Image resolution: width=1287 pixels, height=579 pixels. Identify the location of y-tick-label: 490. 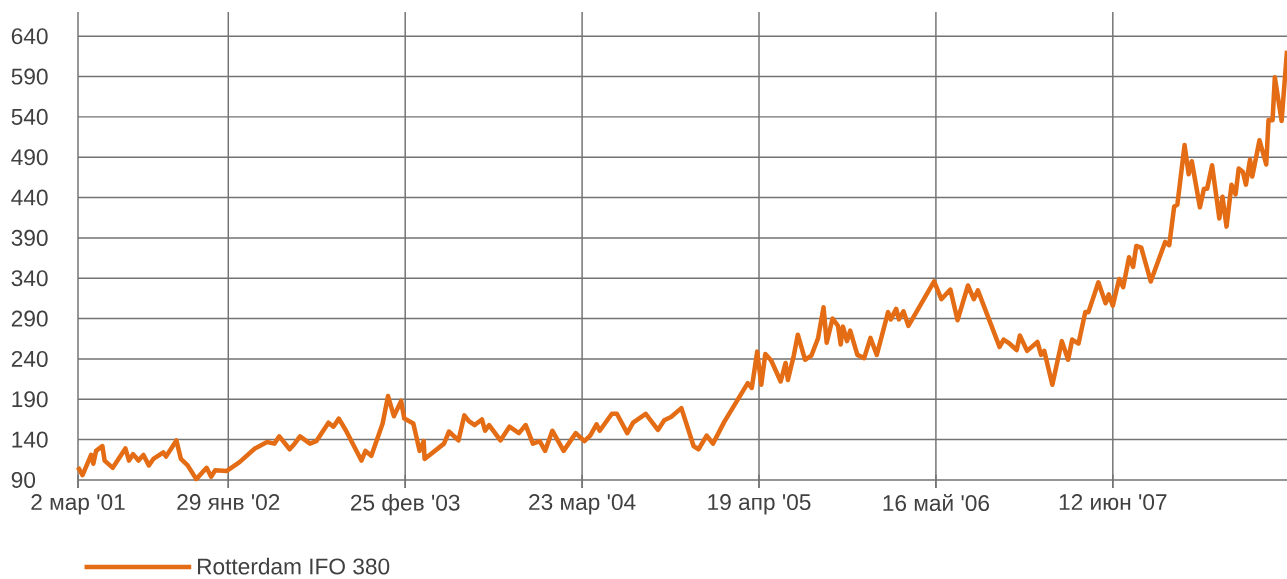
(29, 157).